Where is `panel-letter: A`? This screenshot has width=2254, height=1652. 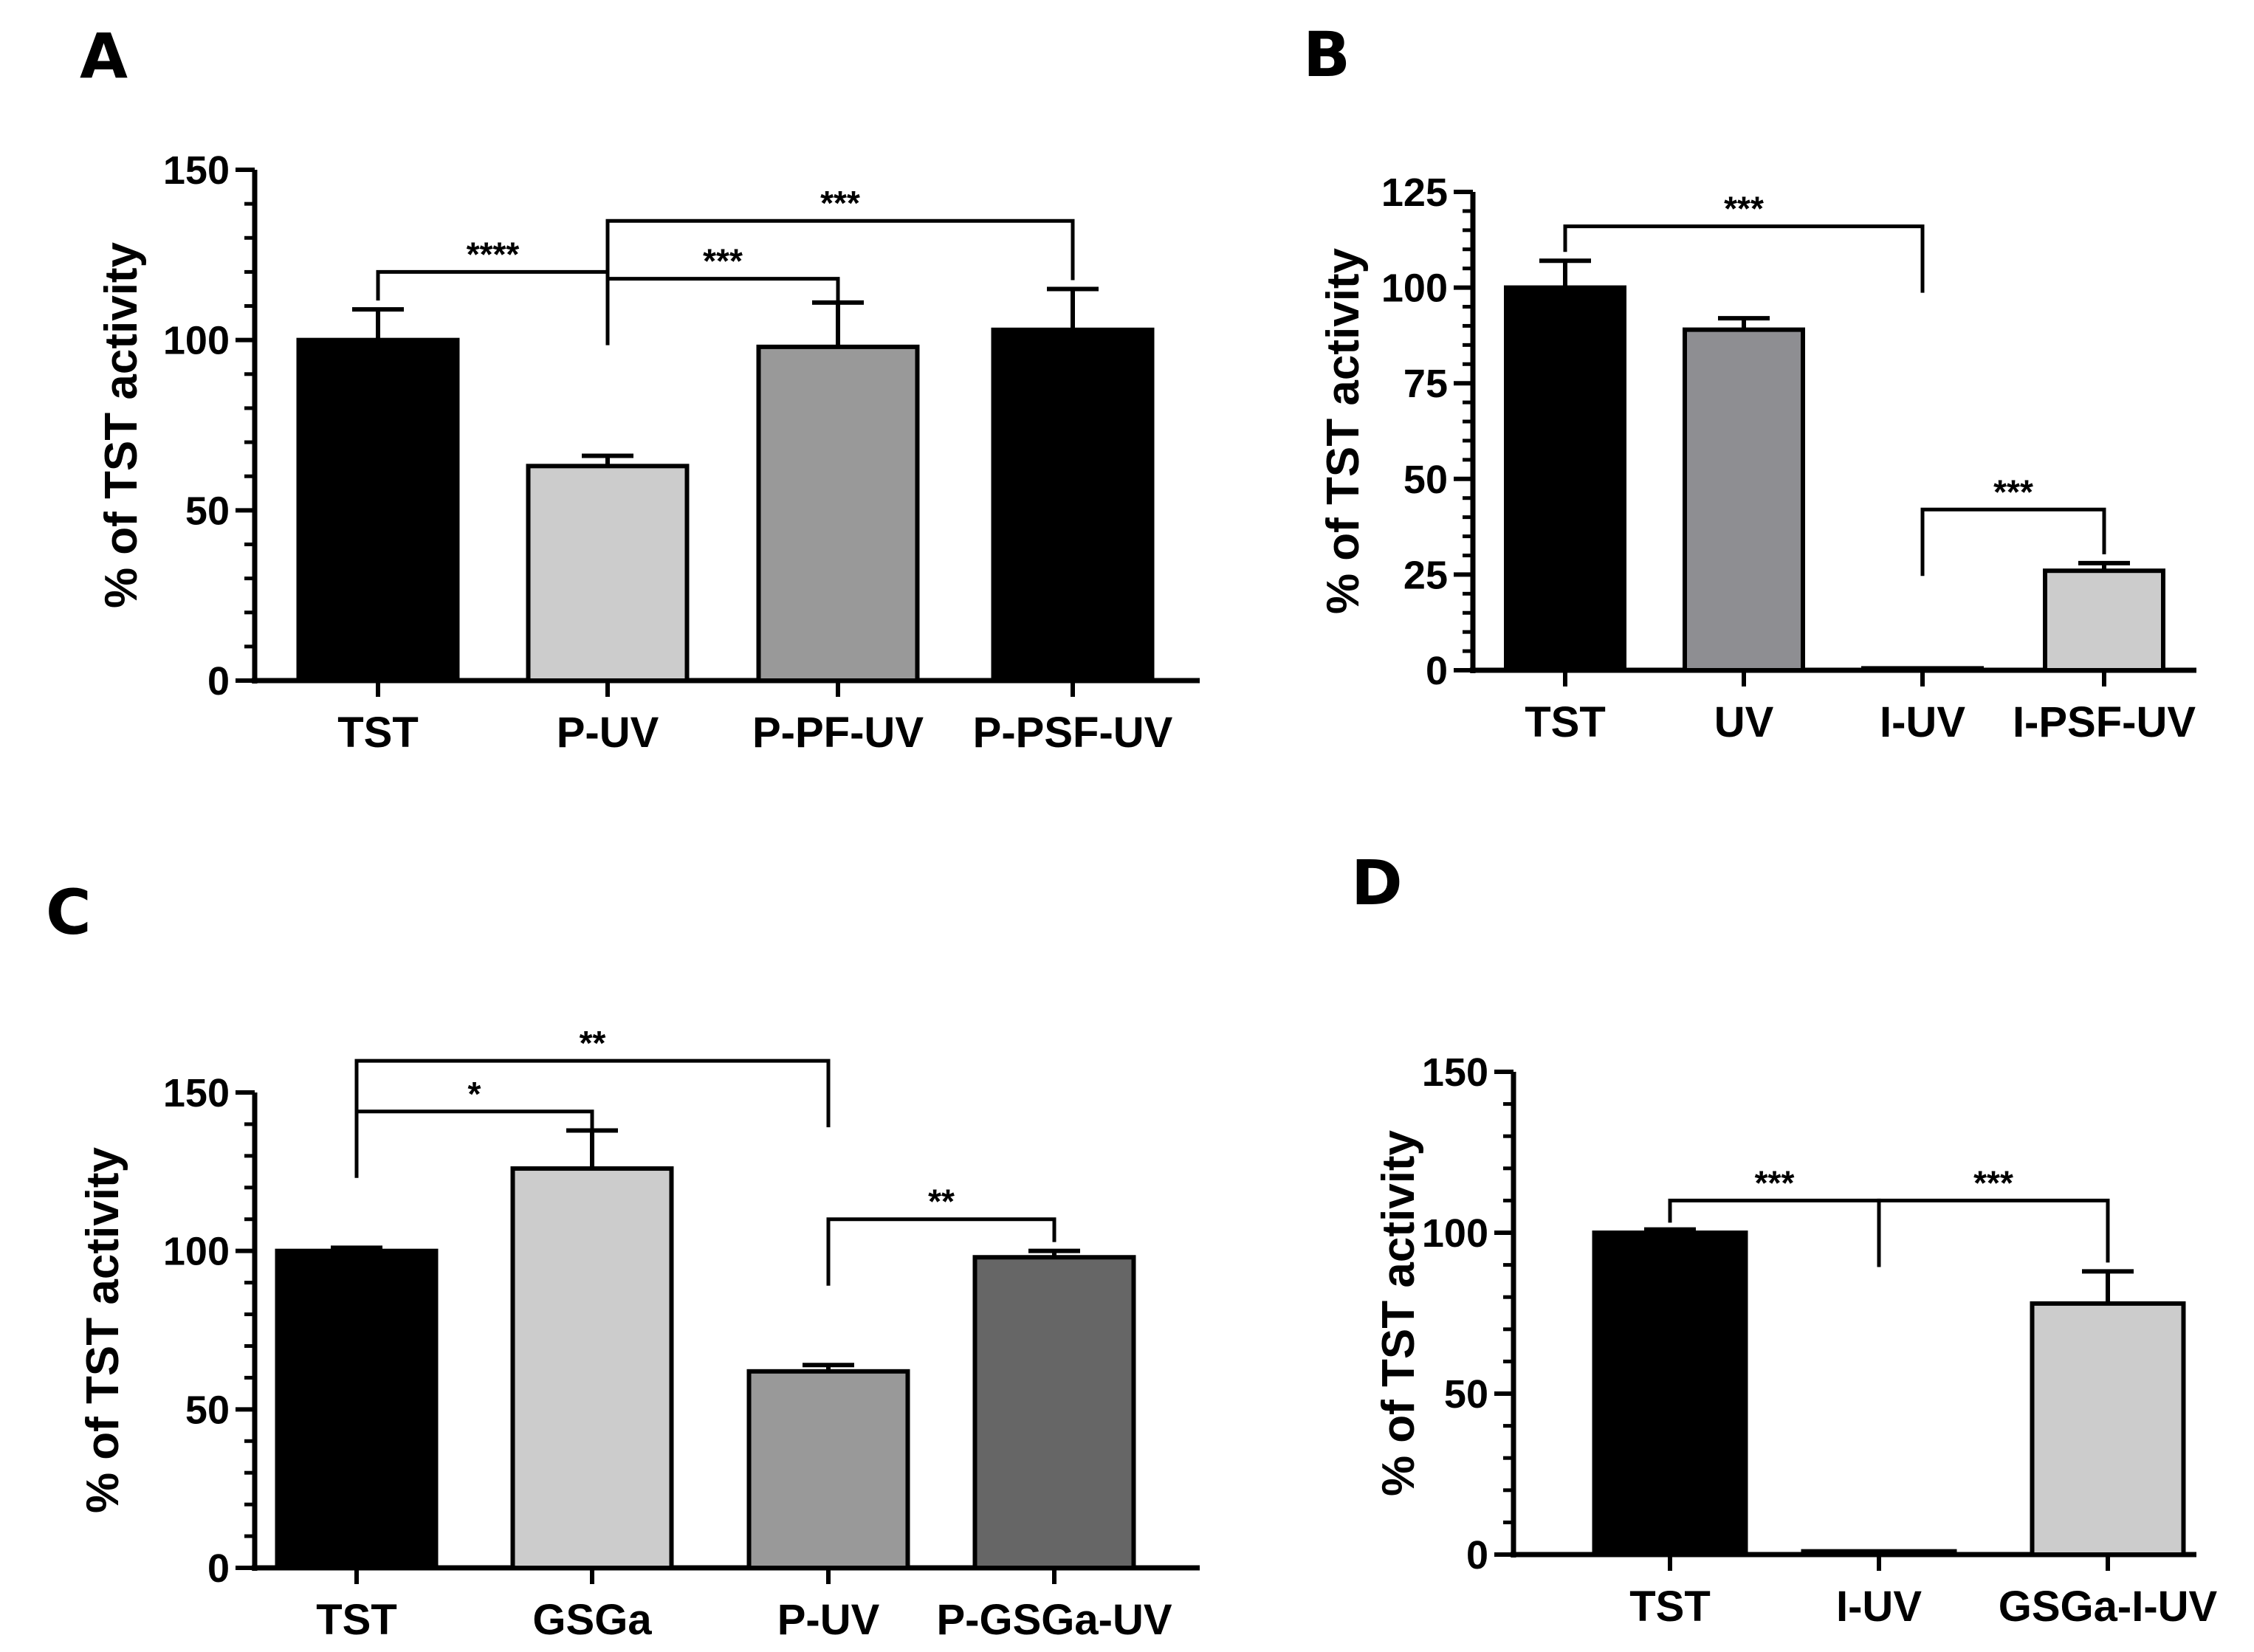
panel-letter: A is located at coordinates (104, 56).